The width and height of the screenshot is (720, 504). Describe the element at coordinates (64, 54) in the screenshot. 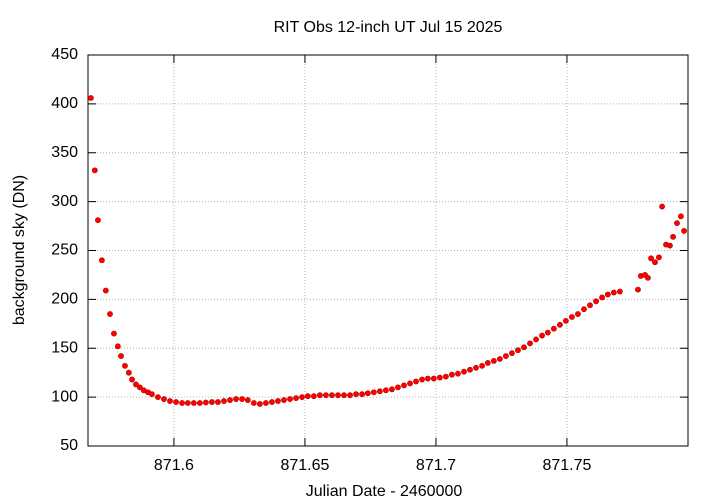

I see `y-tick-label: 450` at that location.